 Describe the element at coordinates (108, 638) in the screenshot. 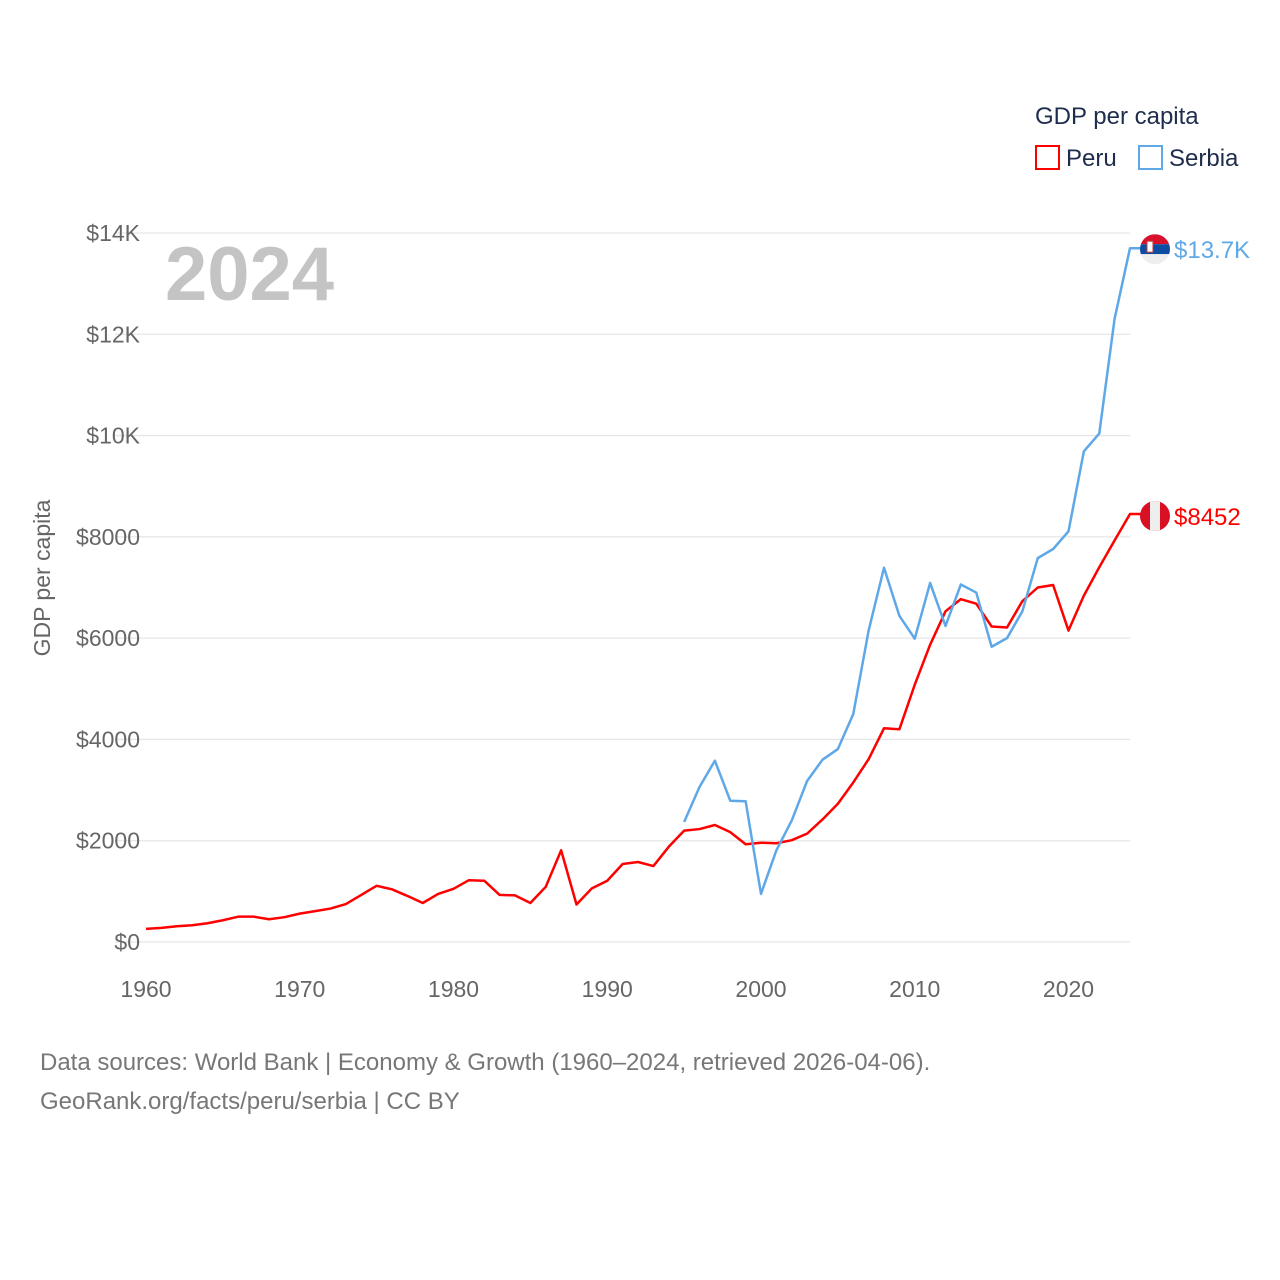

I see `y-tick-label: $6000` at that location.